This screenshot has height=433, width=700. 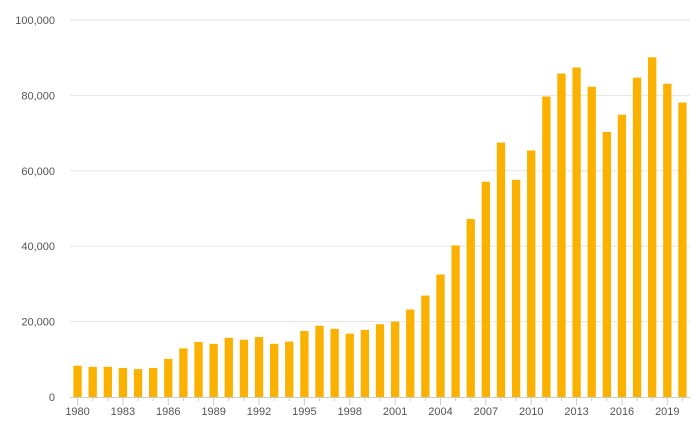 What do you see at coordinates (198, 369) in the screenshot?
I see `bar-1988` at bounding box center [198, 369].